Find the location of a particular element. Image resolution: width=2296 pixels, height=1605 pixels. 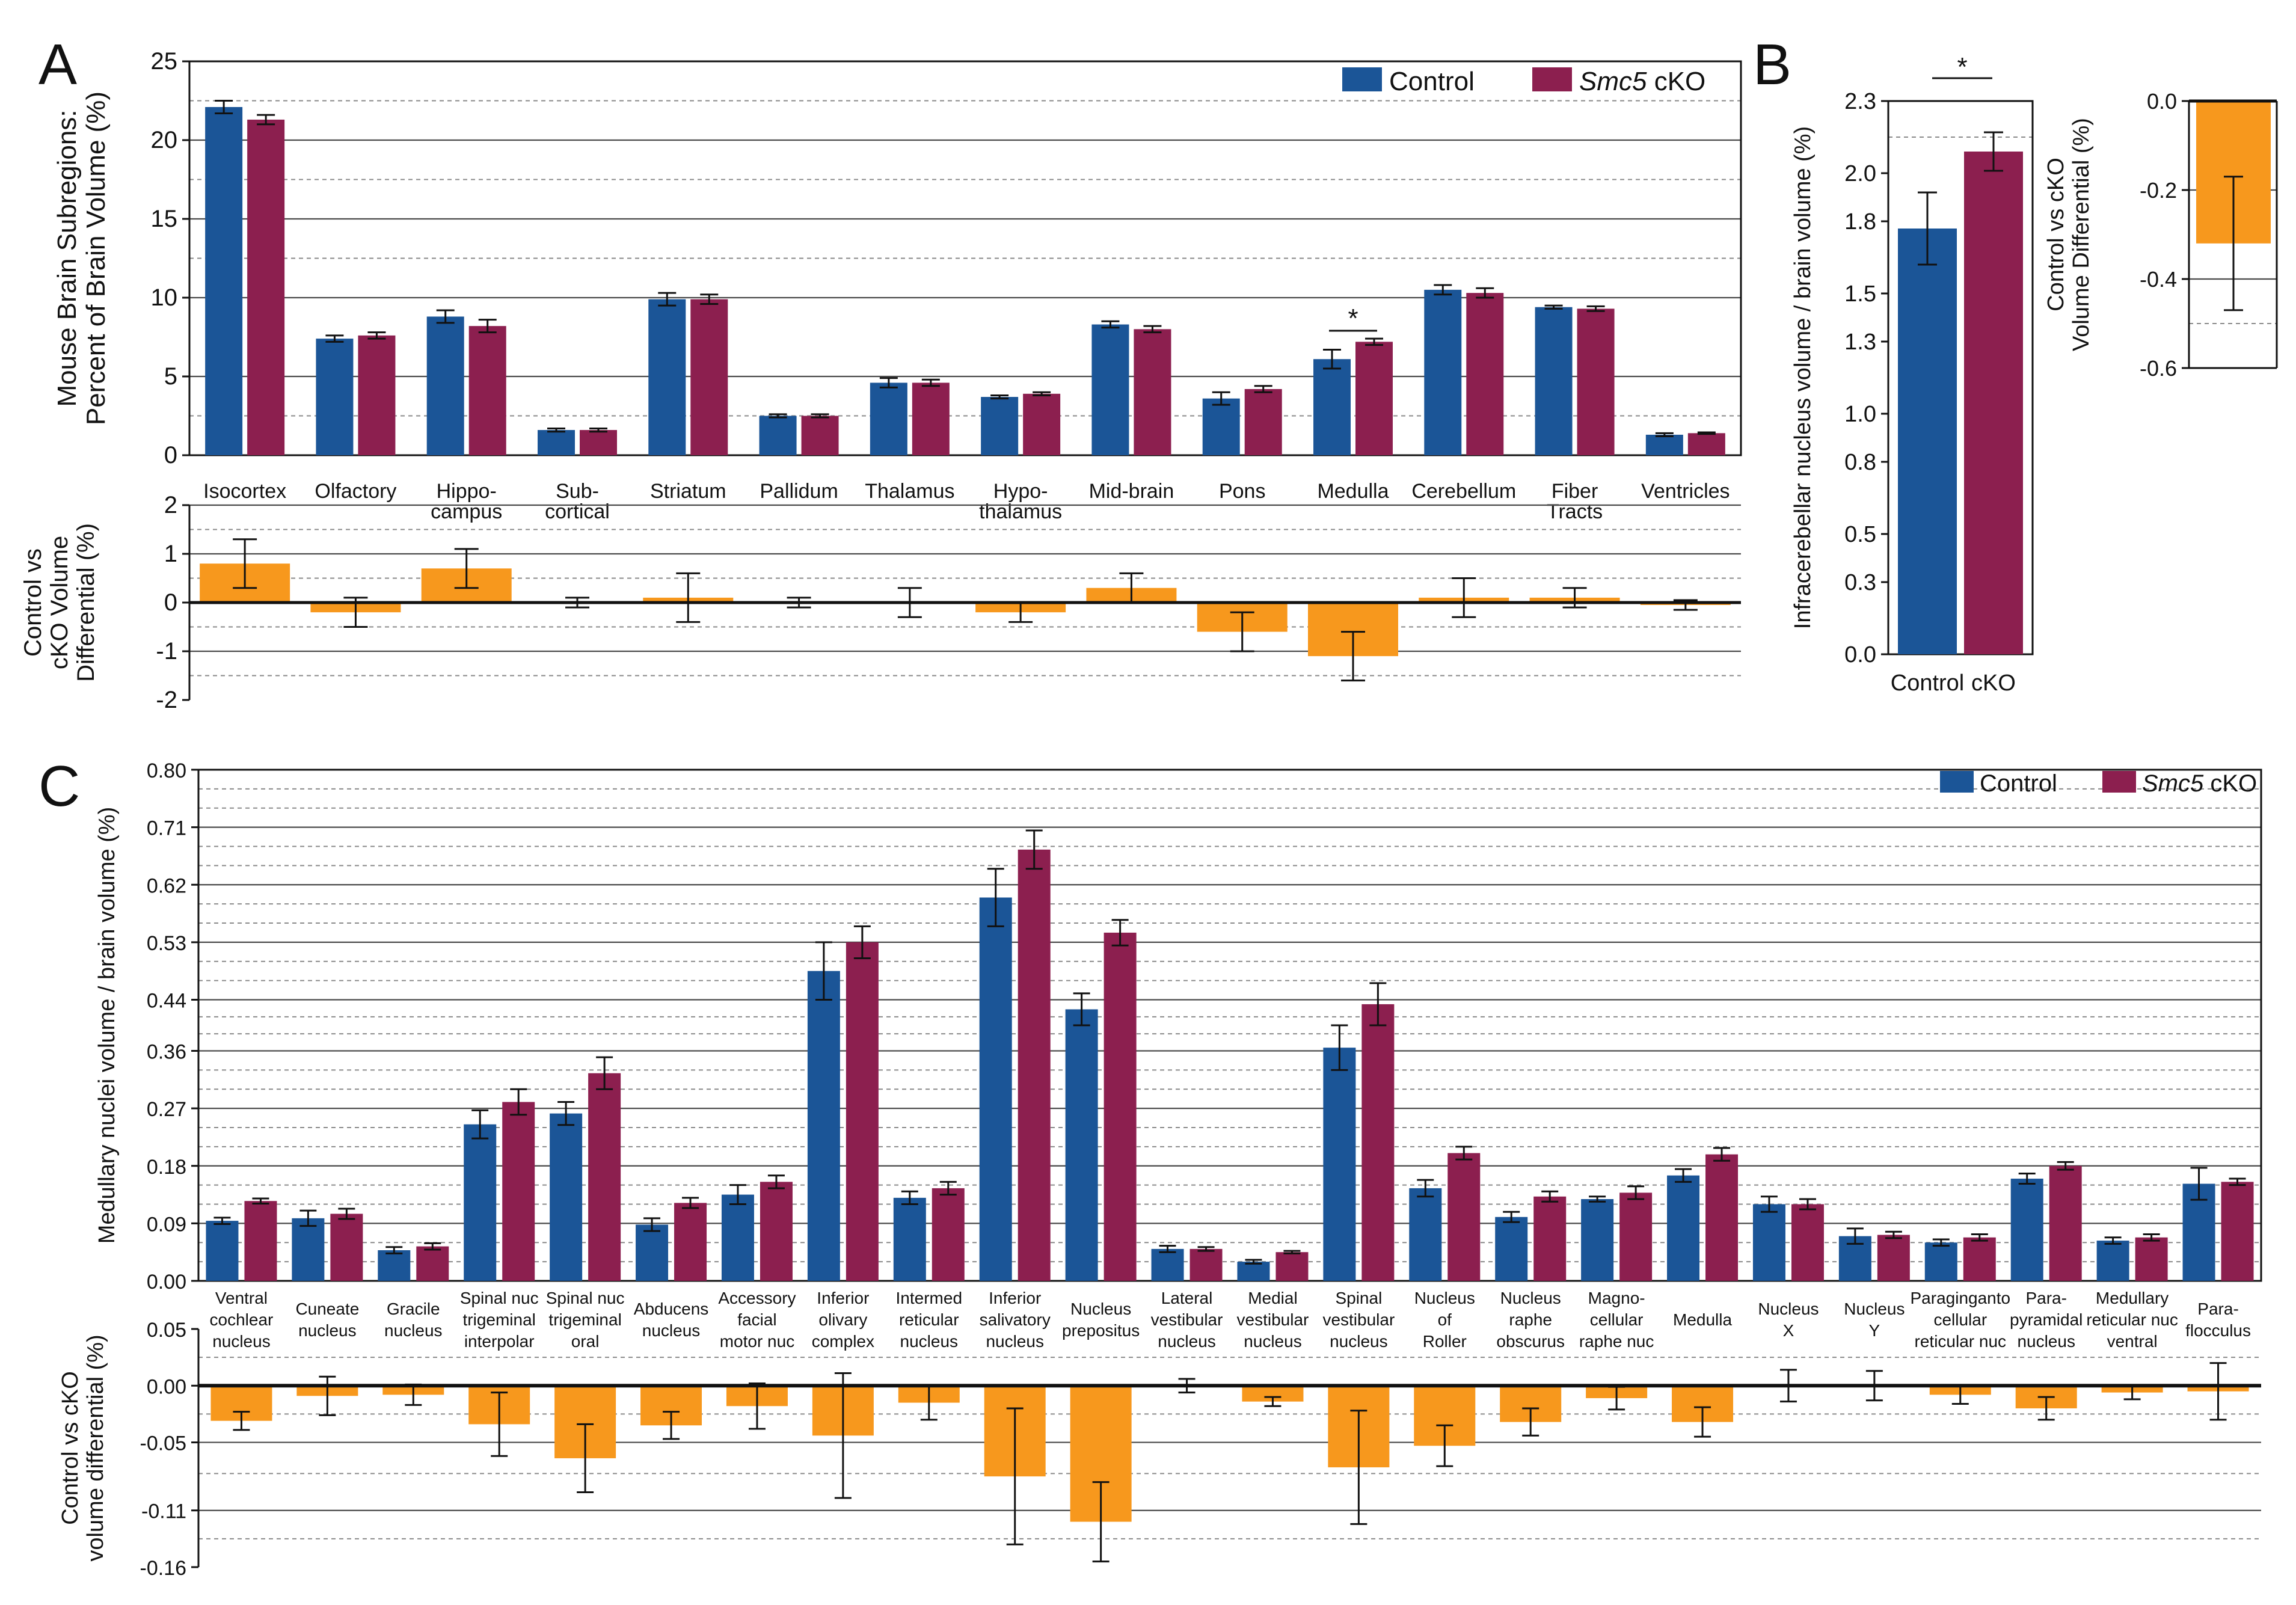

panel-c-category-label-9-1: salivatory is located at coordinates (1015, 1319).